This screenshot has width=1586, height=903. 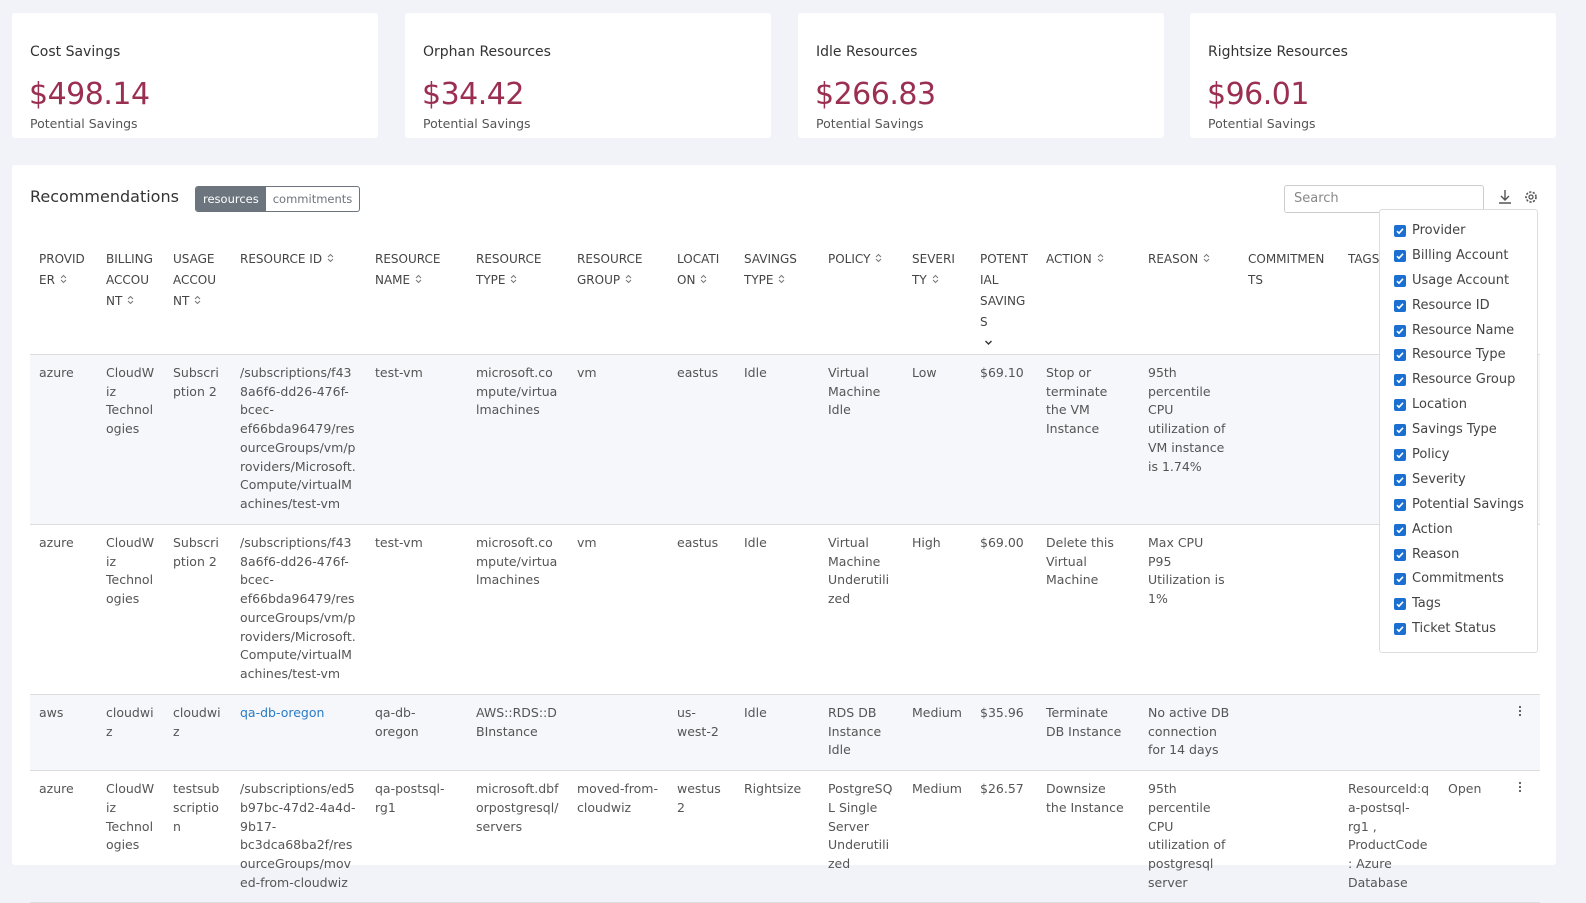 I want to click on card: Orphan Resources $34.42 Potential Savings, so click(x=588, y=75).